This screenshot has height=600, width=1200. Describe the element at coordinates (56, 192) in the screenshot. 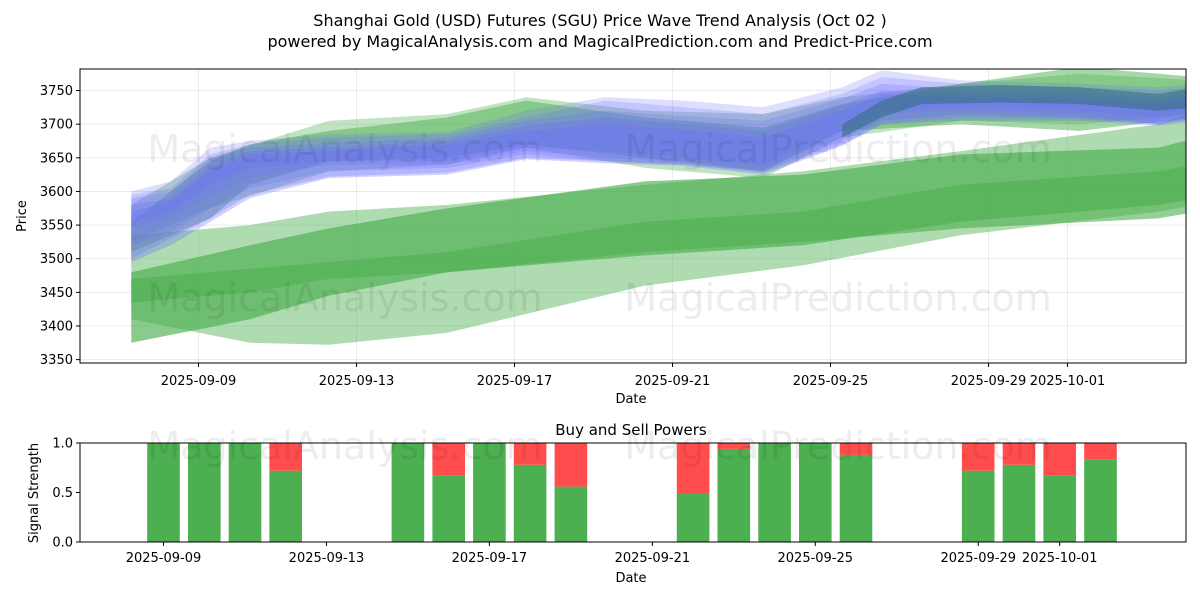

I see `top-y-tick-label-5: 3600` at that location.